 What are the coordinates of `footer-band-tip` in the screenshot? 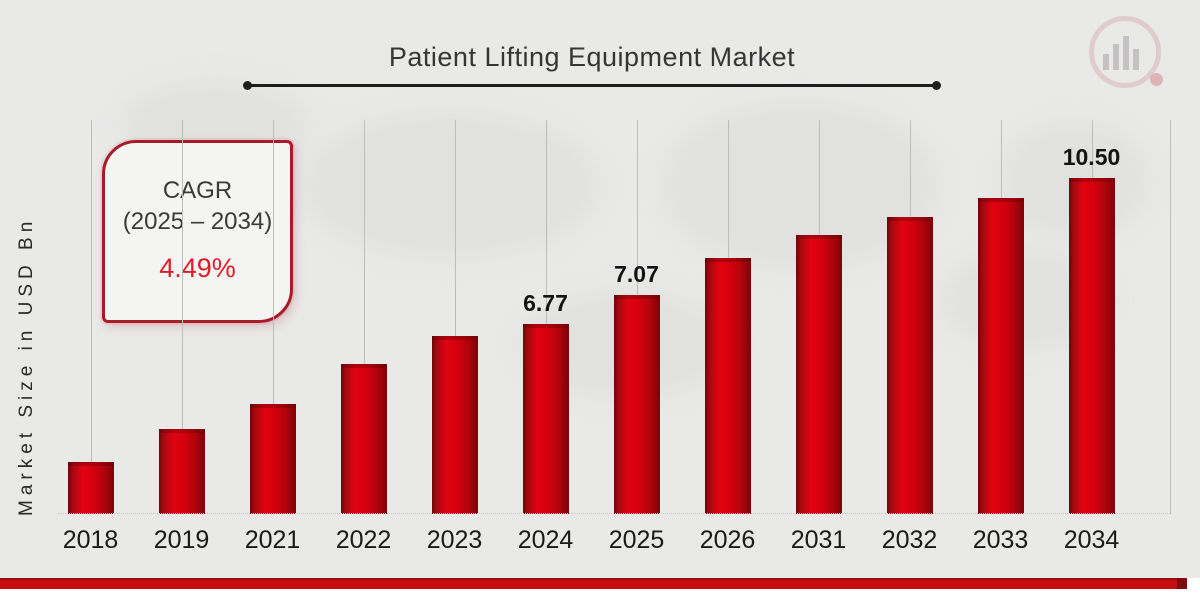 It's located at (1182, 583).